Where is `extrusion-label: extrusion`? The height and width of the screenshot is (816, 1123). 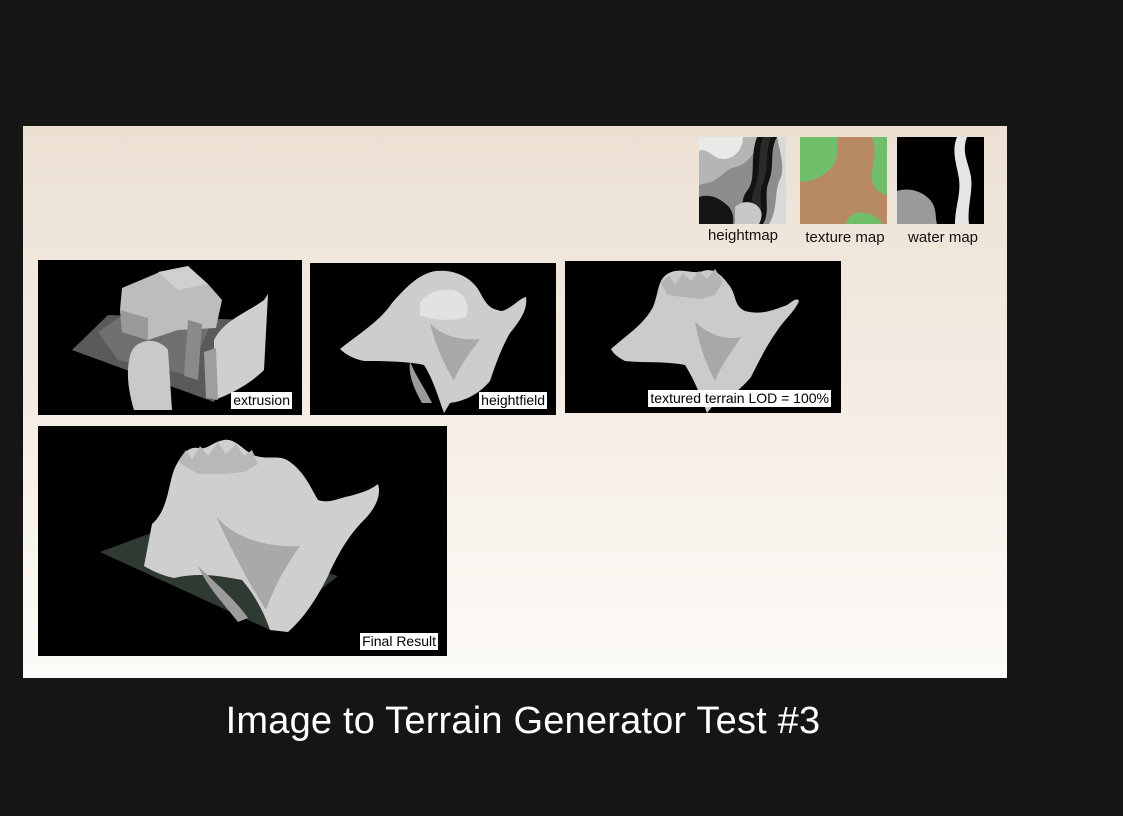
extrusion-label: extrusion is located at coordinates (261, 400).